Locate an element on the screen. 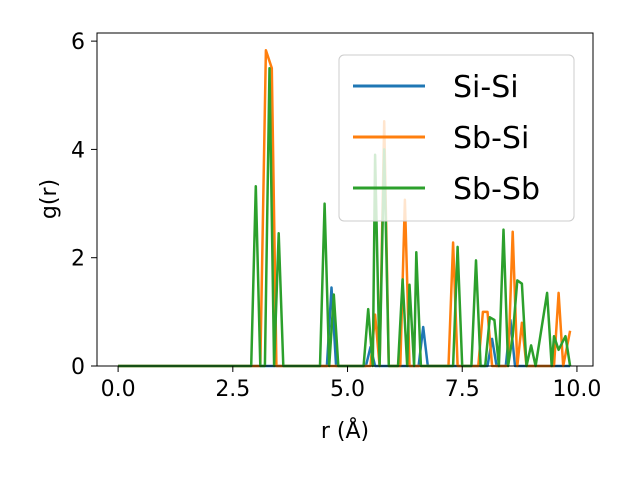 This screenshot has width=640, height=480. x-tick-label: 5.0 is located at coordinates (347, 389).